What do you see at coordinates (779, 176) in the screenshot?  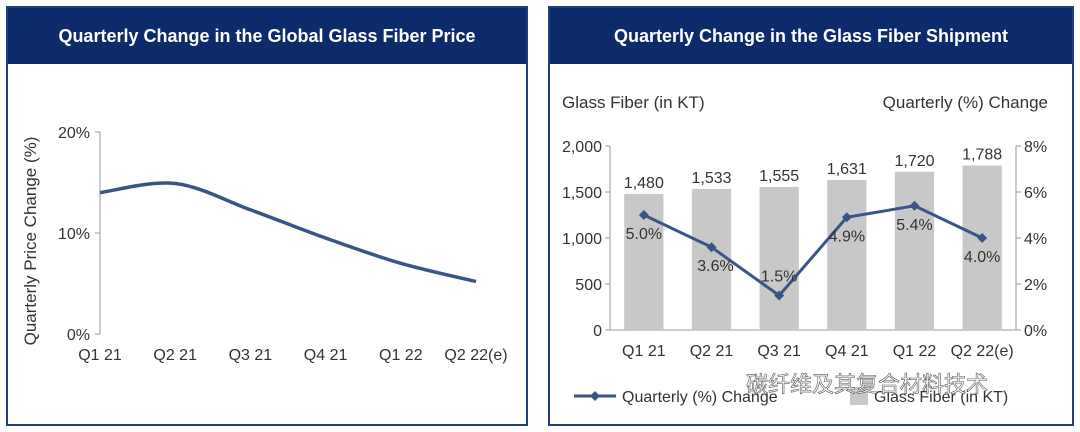 I see `bar-value-label: 1,555` at bounding box center [779, 176].